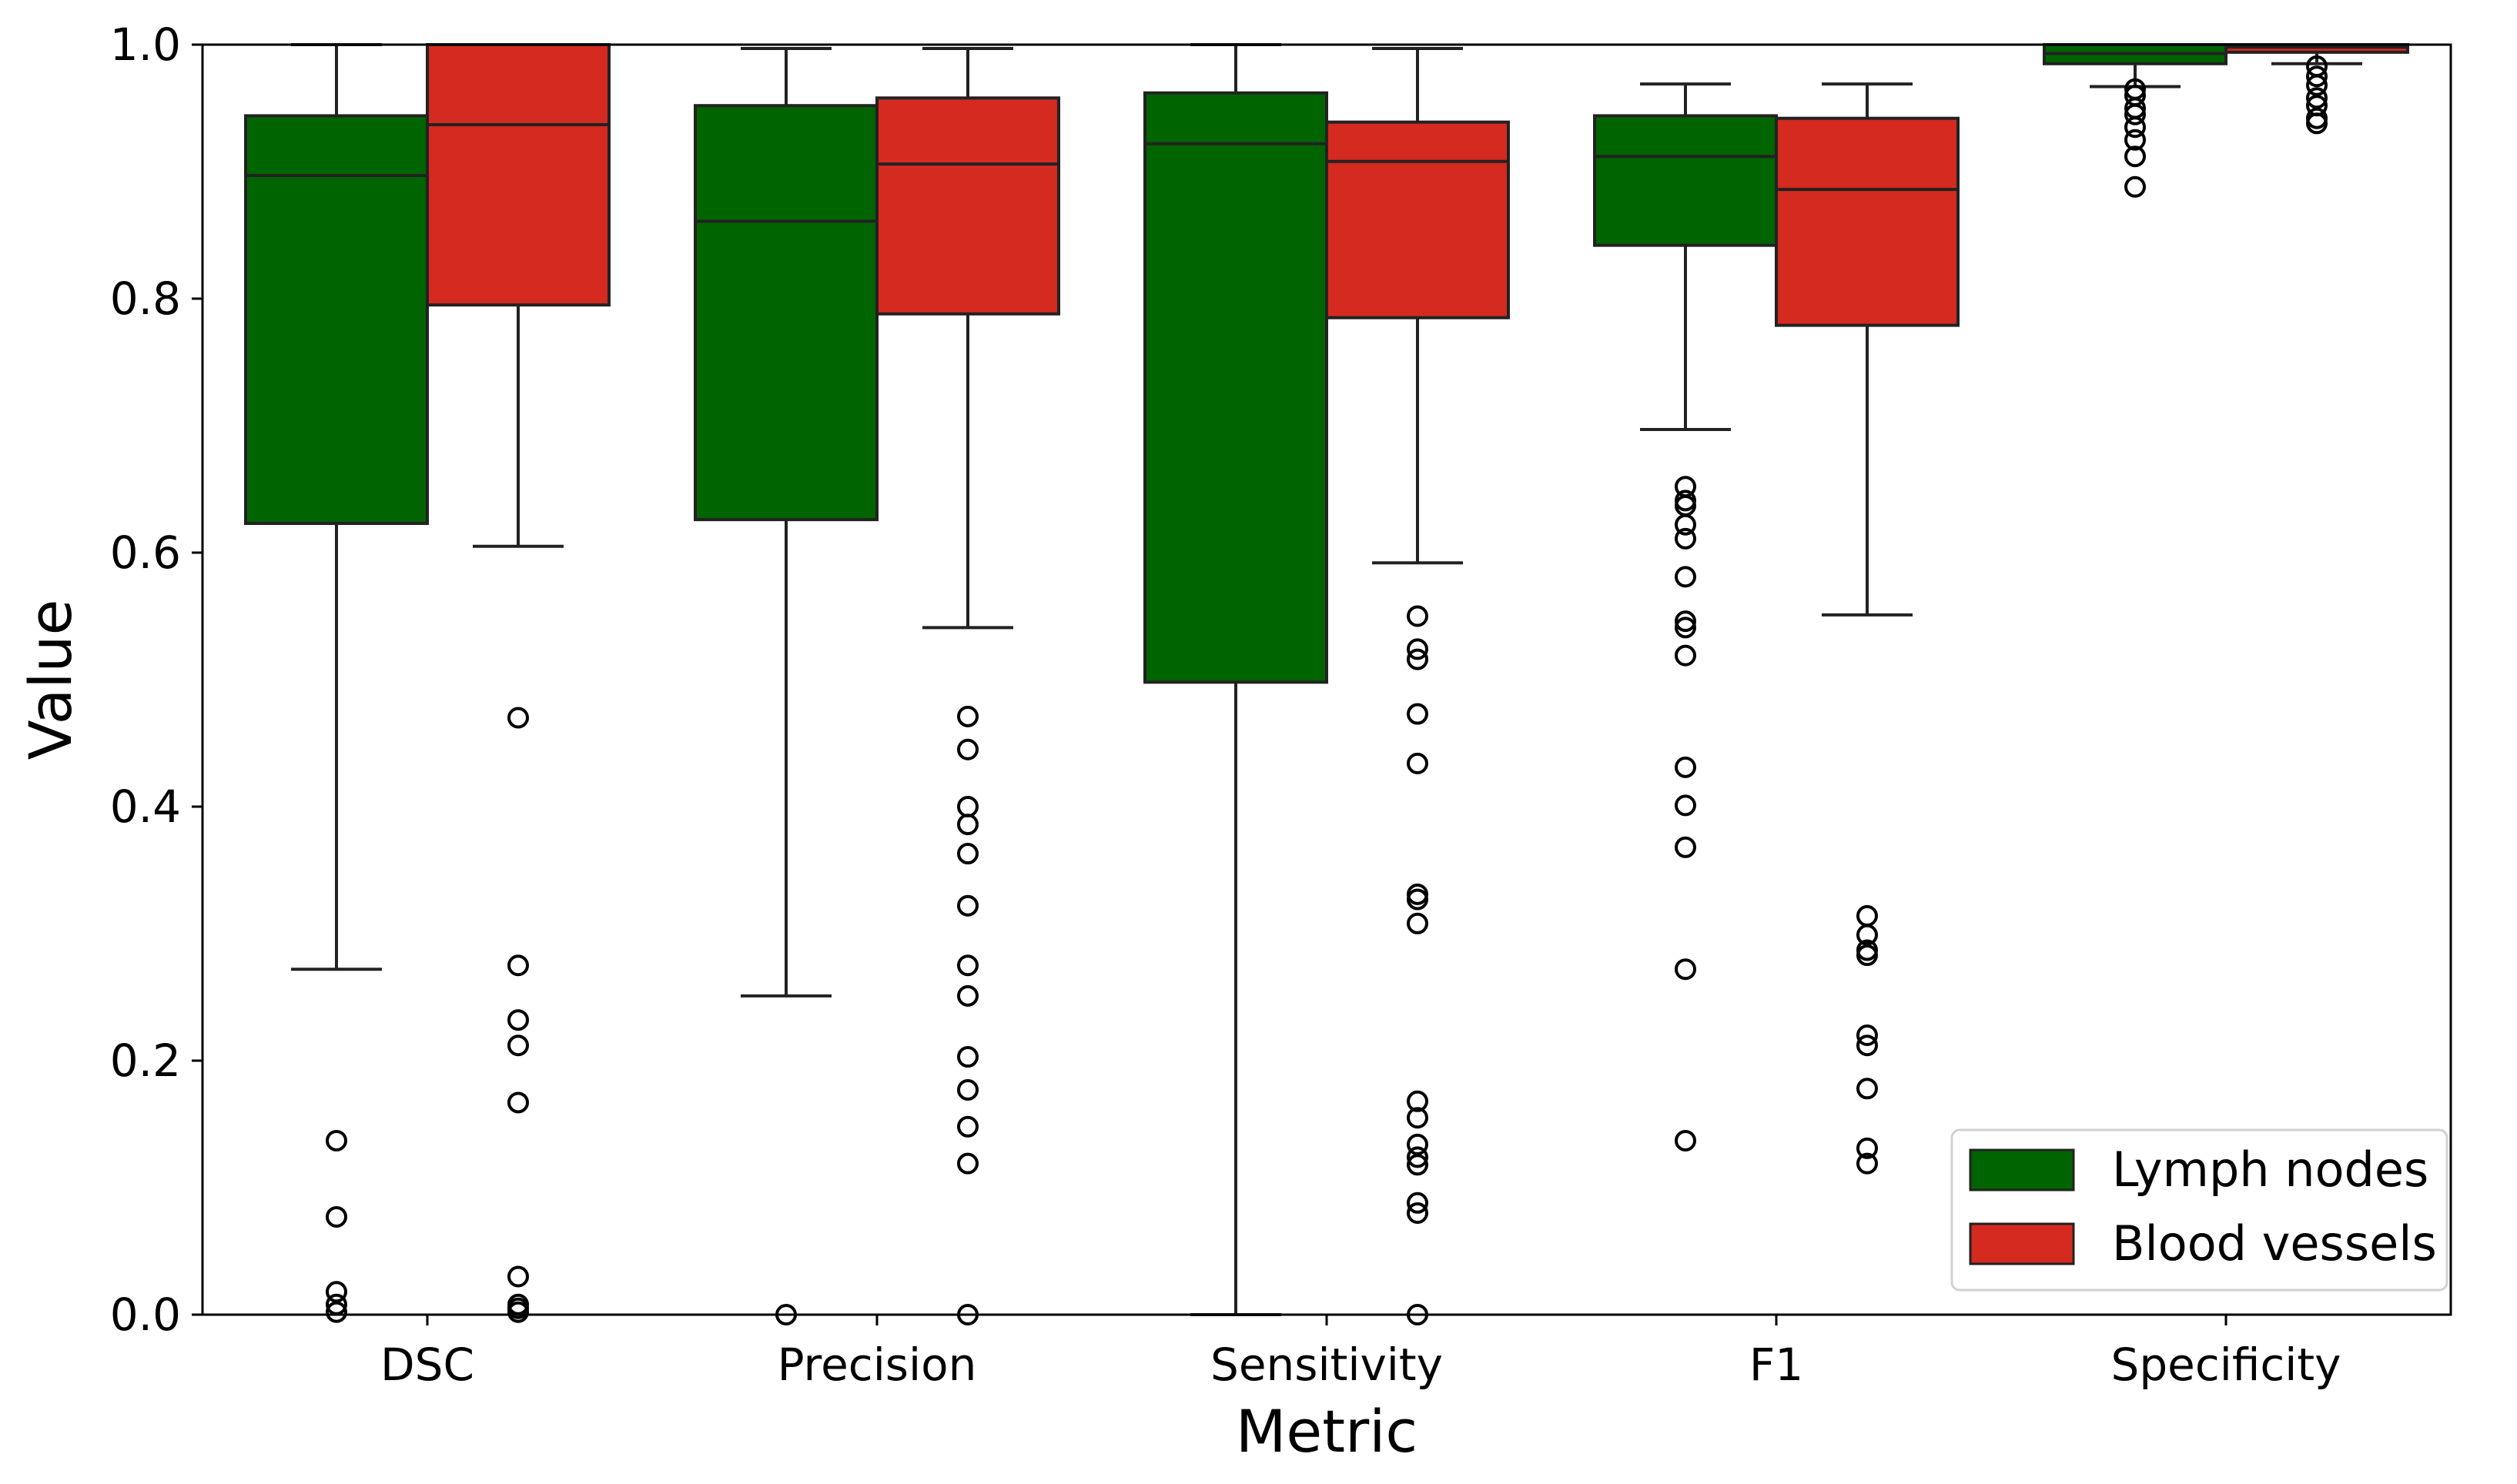 This screenshot has width=2517, height=1484. Describe the element at coordinates (145, 44) in the screenshot. I see `y-tick-label: 1.0` at that location.